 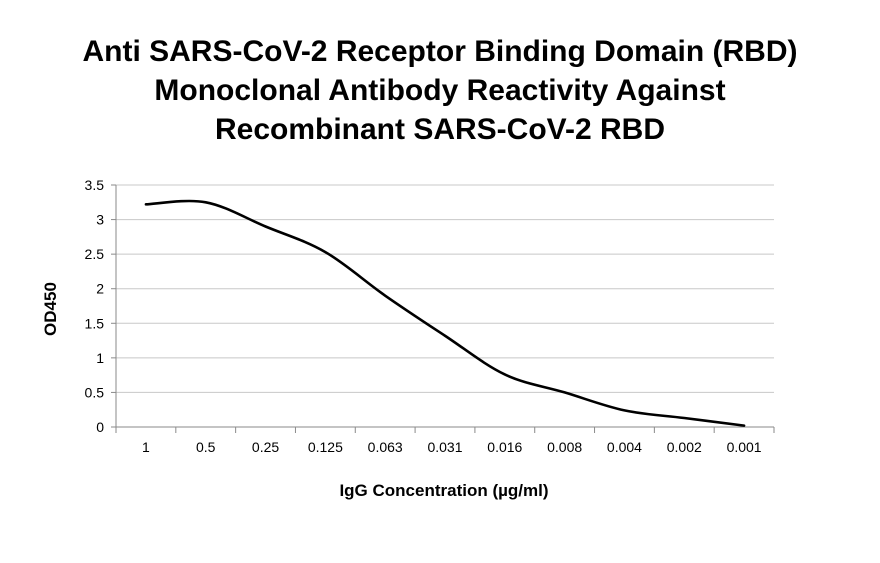 I want to click on x-tick-label: 0.031, so click(x=444, y=447).